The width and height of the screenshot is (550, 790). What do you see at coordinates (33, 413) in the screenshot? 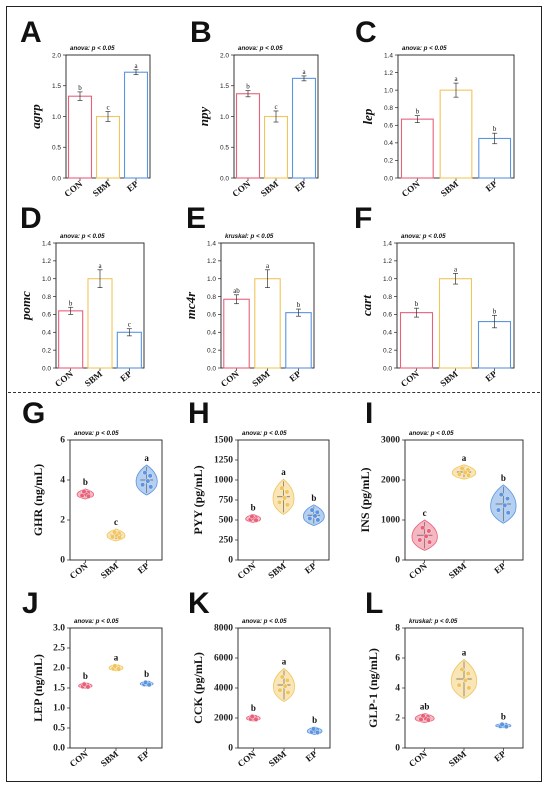
I see `panel-label: G` at bounding box center [33, 413].